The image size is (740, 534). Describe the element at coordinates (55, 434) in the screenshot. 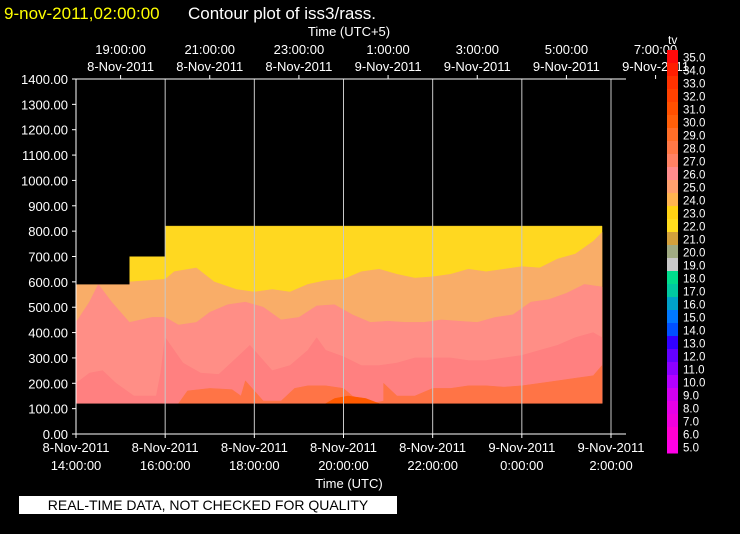

I see `y-tick-label: 0.00` at that location.